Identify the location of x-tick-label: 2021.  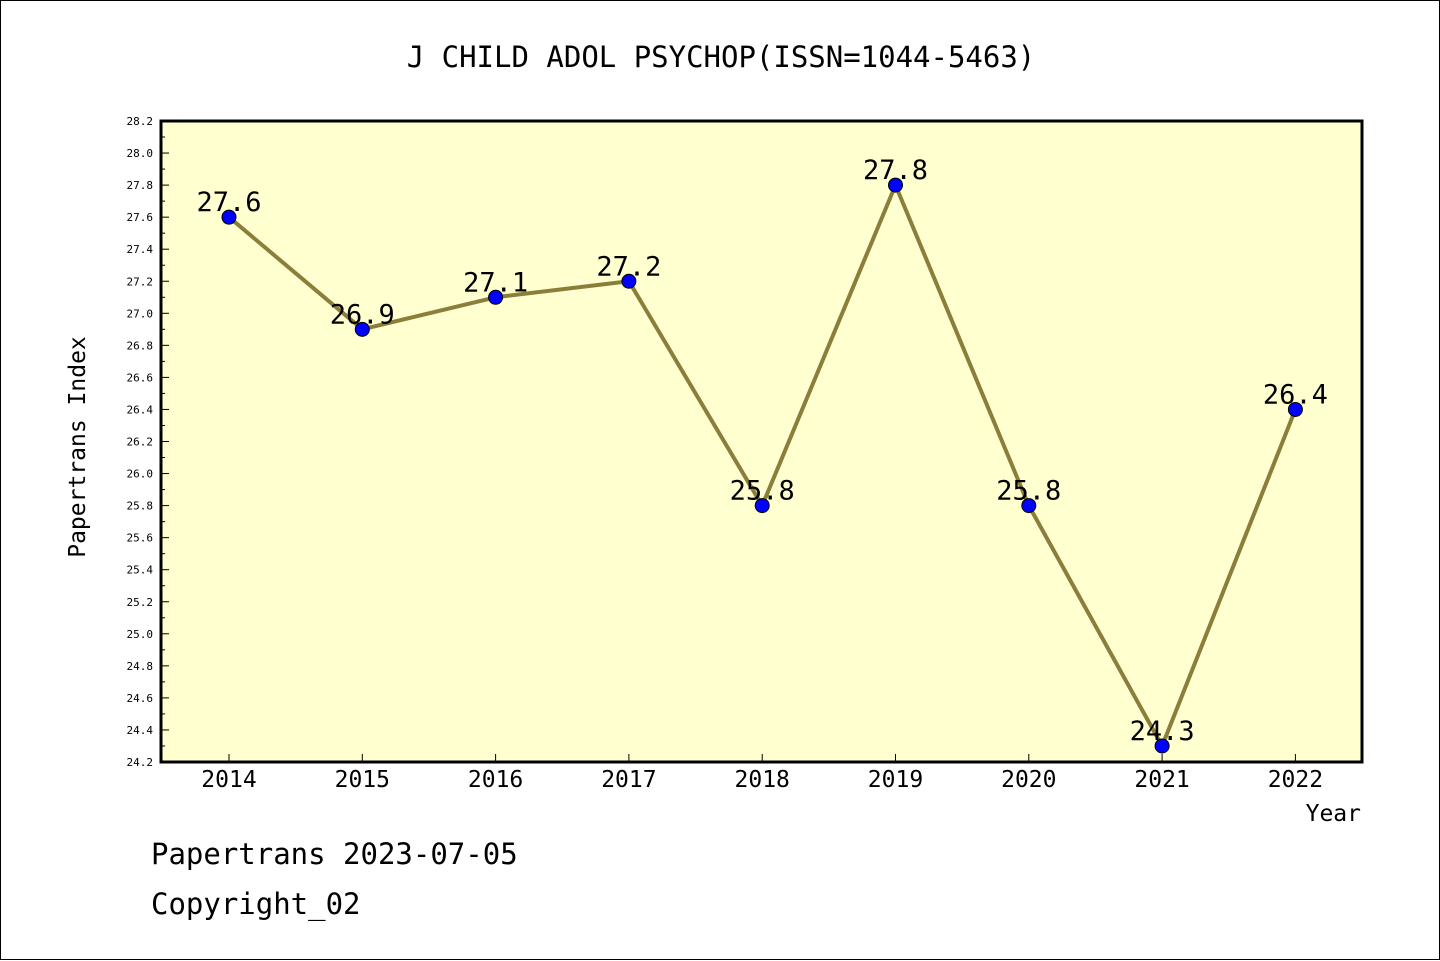
(1161, 780).